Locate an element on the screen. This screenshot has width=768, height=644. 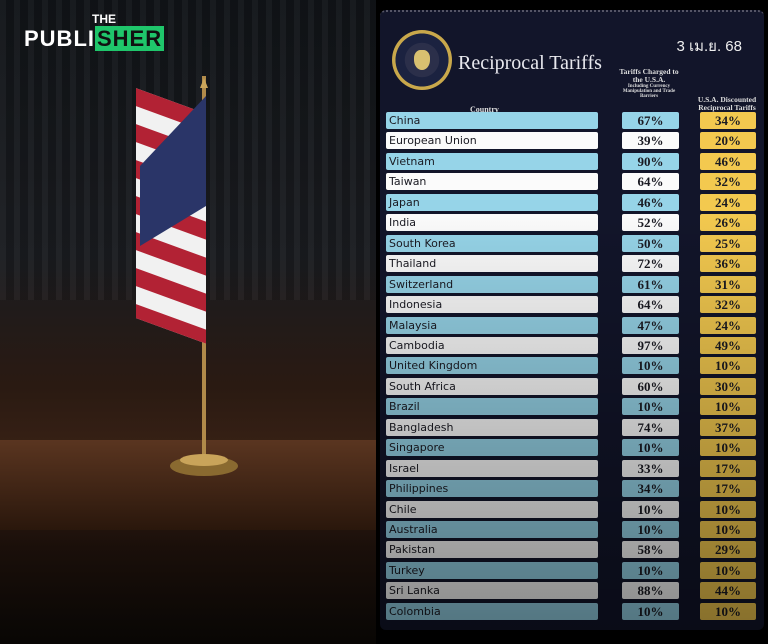
header-discounted: U.S.A. Discounted Reciprocal Tariffs is located at coordinates (727, 103).